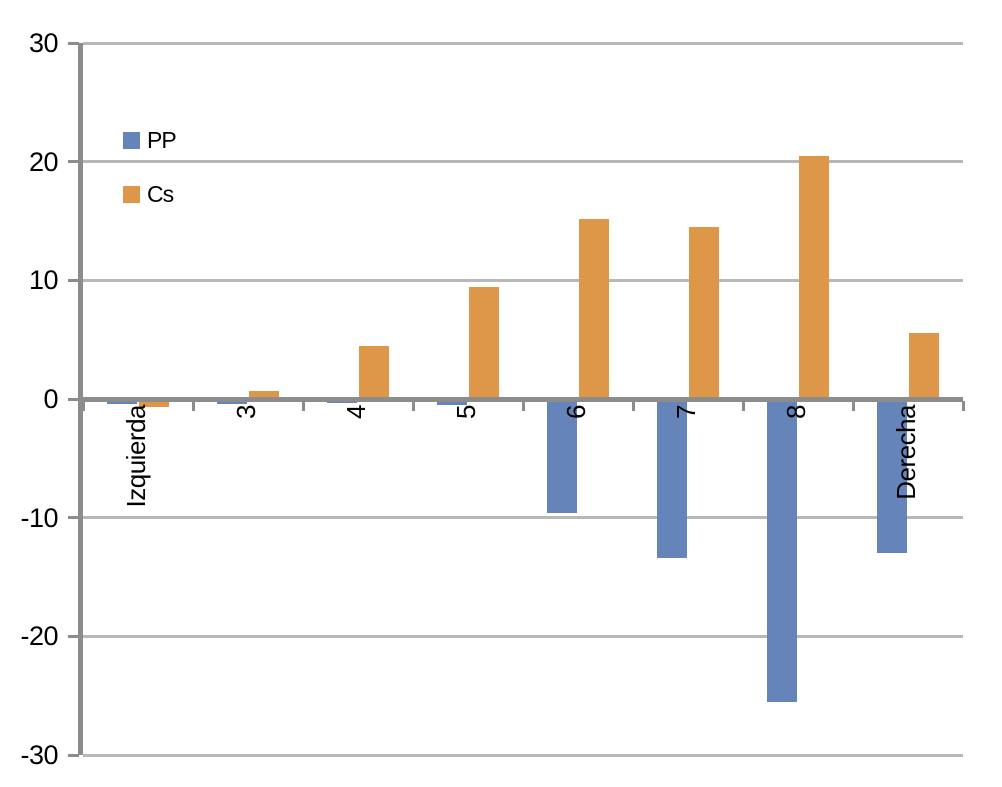  What do you see at coordinates (356, 412) in the screenshot?
I see `x-axis-category-label: 4` at bounding box center [356, 412].